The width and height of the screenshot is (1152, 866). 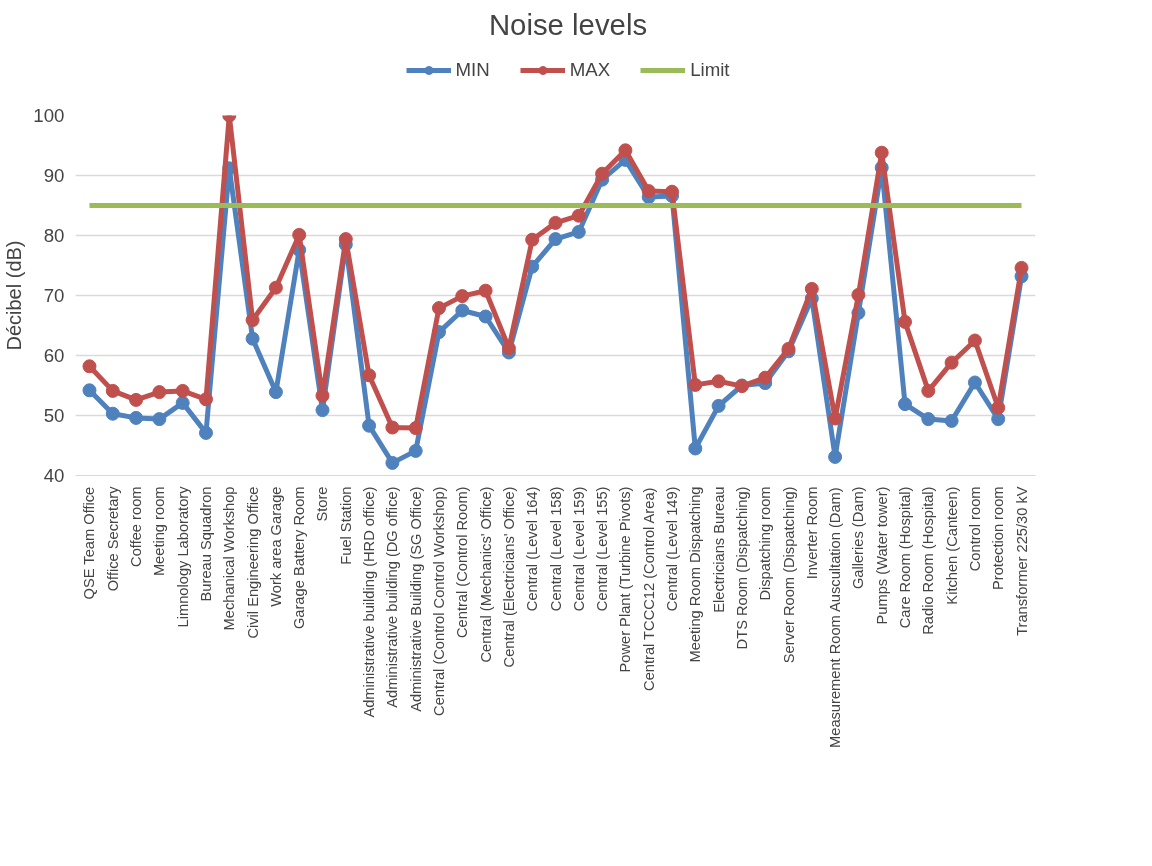 I want to click on x-tick-label: Central (Control Room), so click(x=462, y=562).